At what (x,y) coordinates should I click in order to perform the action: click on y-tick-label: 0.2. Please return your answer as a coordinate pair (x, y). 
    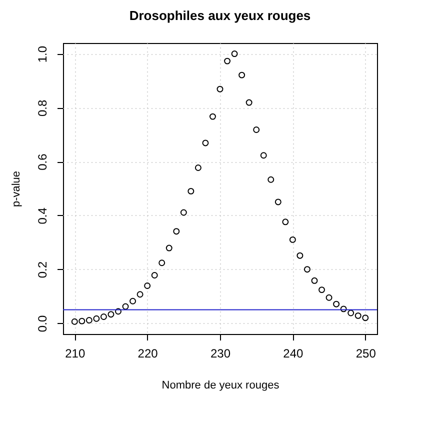
    Looking at the image, I should click on (43, 269).